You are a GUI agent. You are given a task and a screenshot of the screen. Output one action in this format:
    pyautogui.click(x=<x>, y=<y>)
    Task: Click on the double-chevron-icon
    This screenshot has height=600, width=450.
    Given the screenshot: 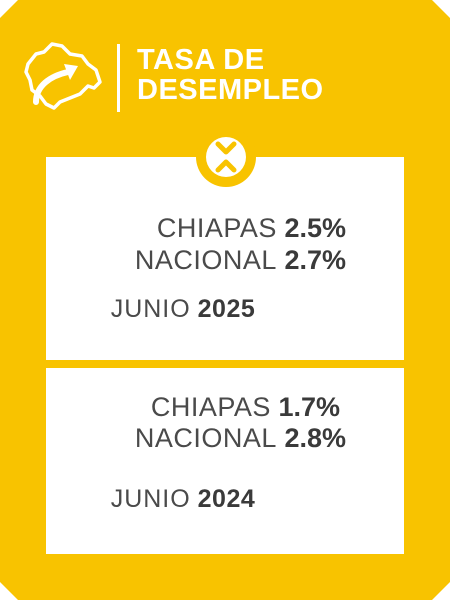 What is the action you would take?
    pyautogui.click(x=226, y=157)
    